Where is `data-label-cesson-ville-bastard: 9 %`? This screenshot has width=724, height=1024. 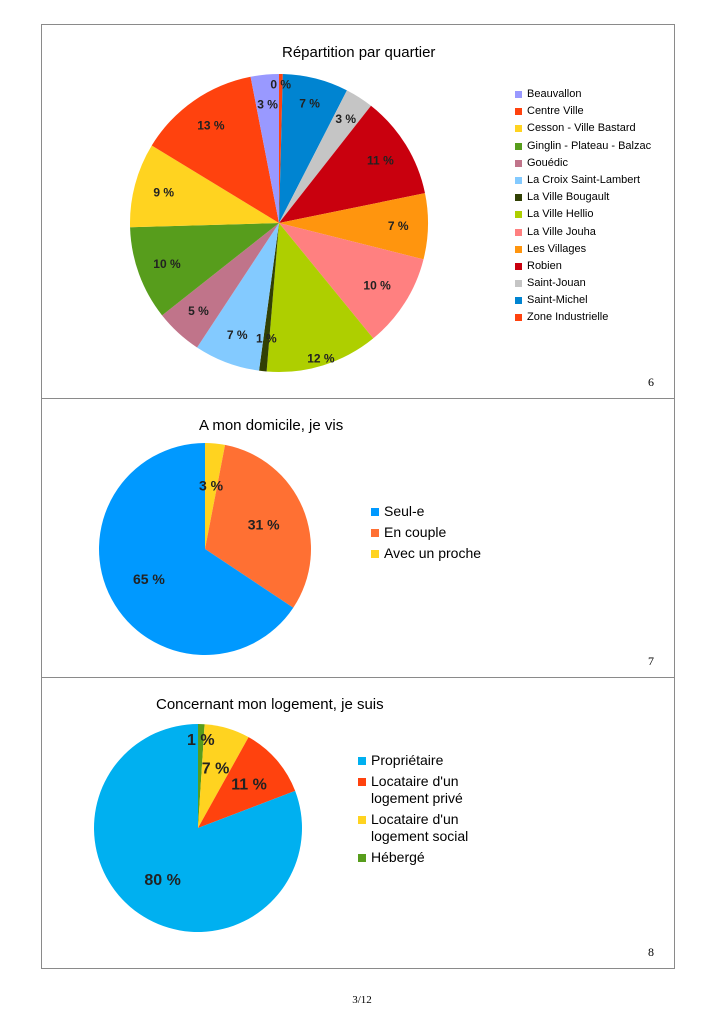 data-label-cesson-ville-bastard: 9 % is located at coordinates (163, 193).